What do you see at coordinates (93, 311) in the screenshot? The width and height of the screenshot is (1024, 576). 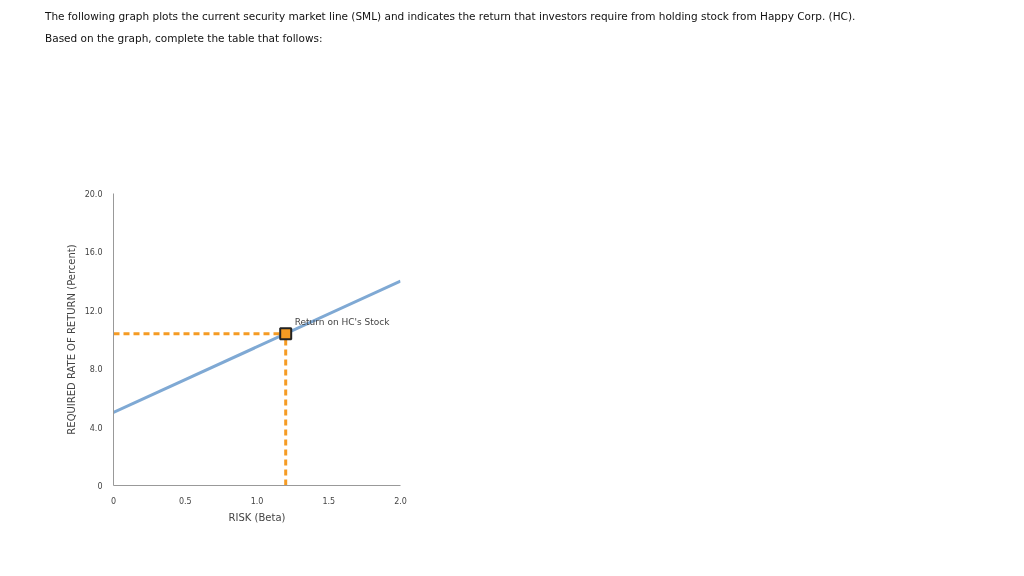 I see `y-tick-label: 12.0` at bounding box center [93, 311].